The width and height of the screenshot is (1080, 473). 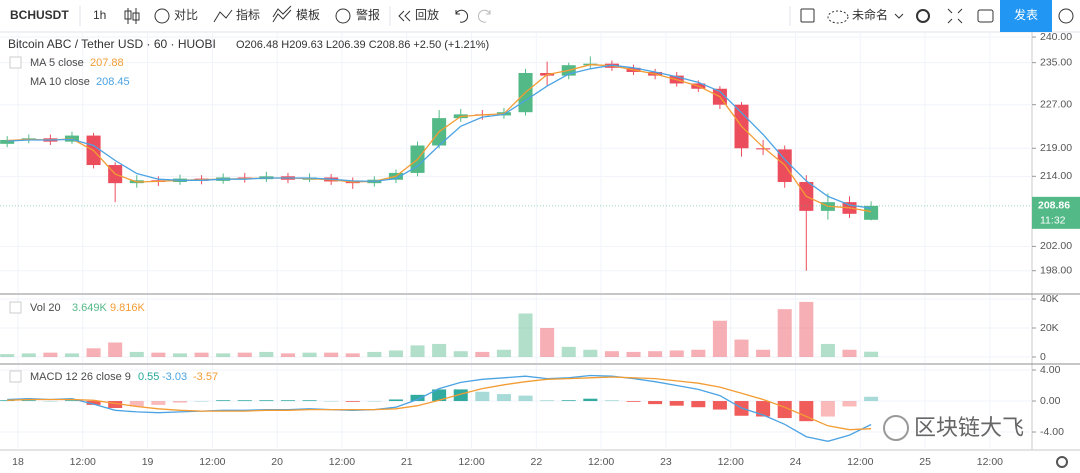 I want to click on last-price-box, so click(x=1056, y=212).